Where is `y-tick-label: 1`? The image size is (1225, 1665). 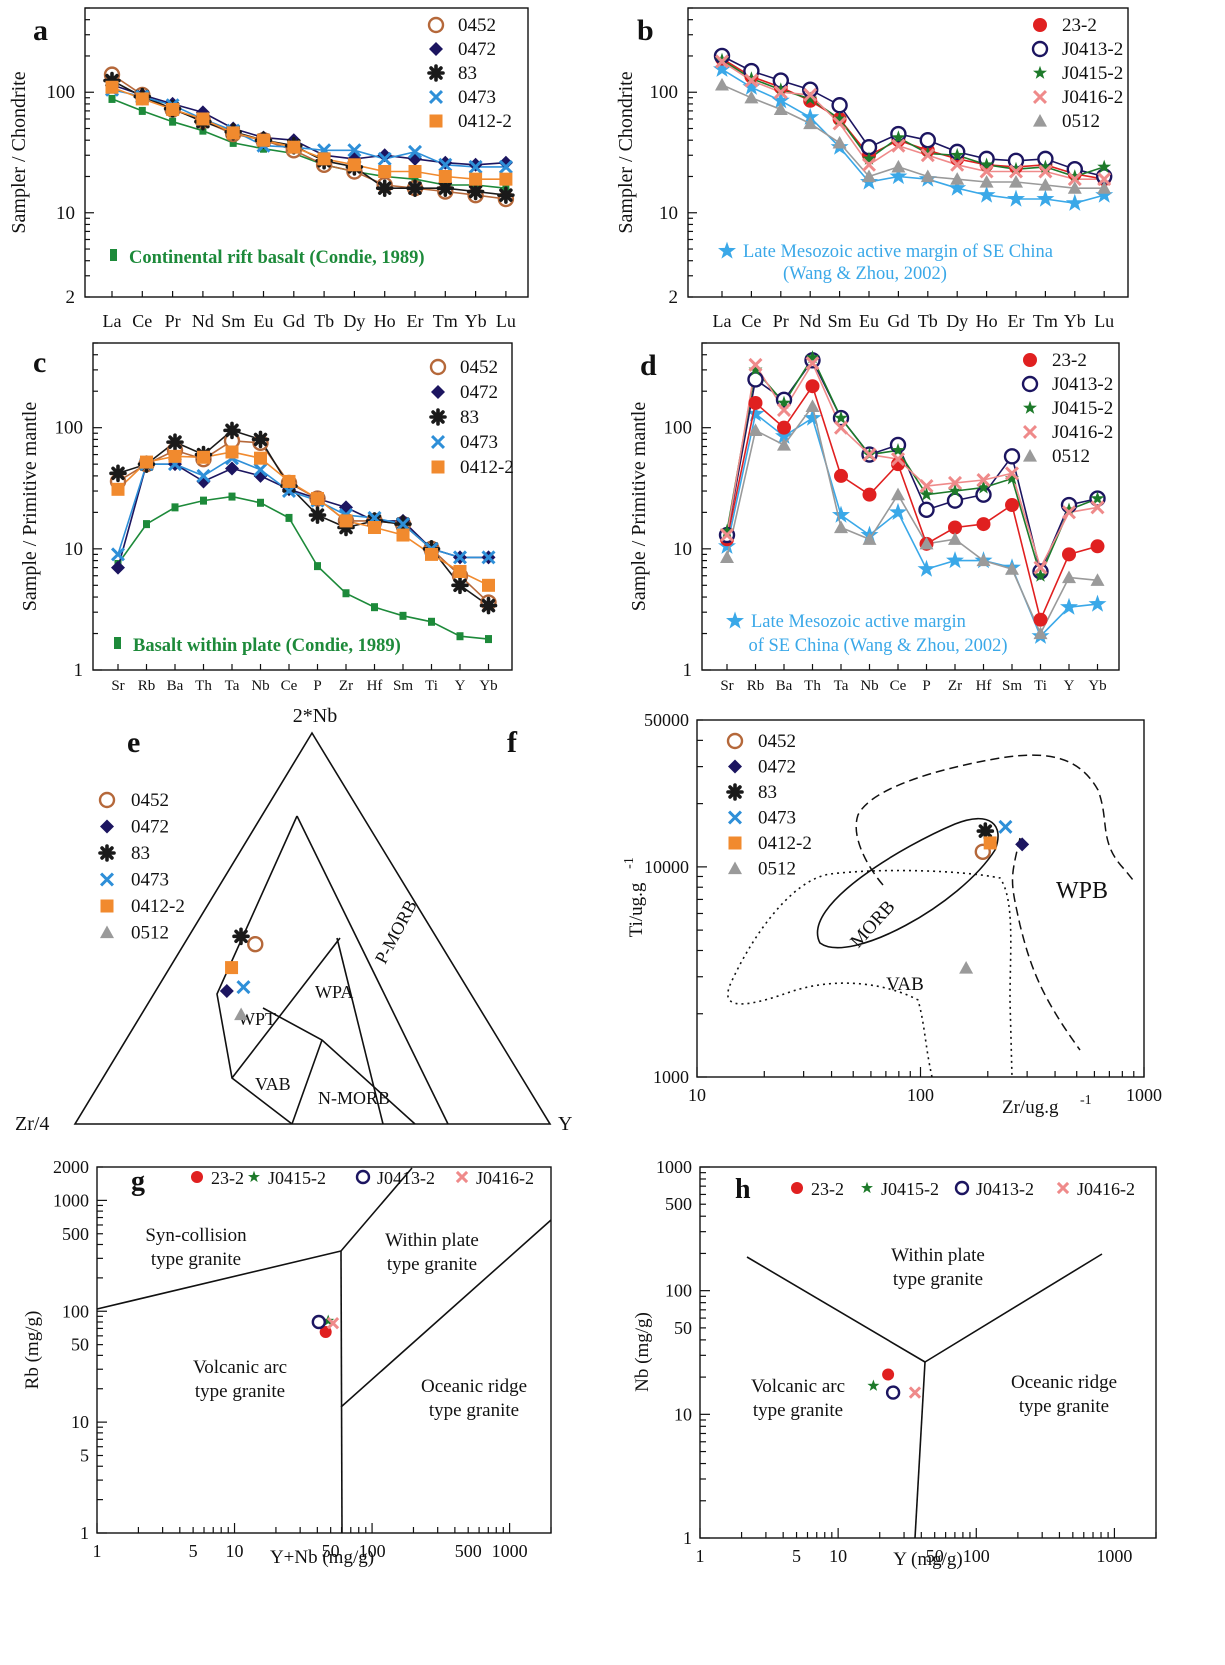
y-tick-label: 1 is located at coordinates (79, 670).